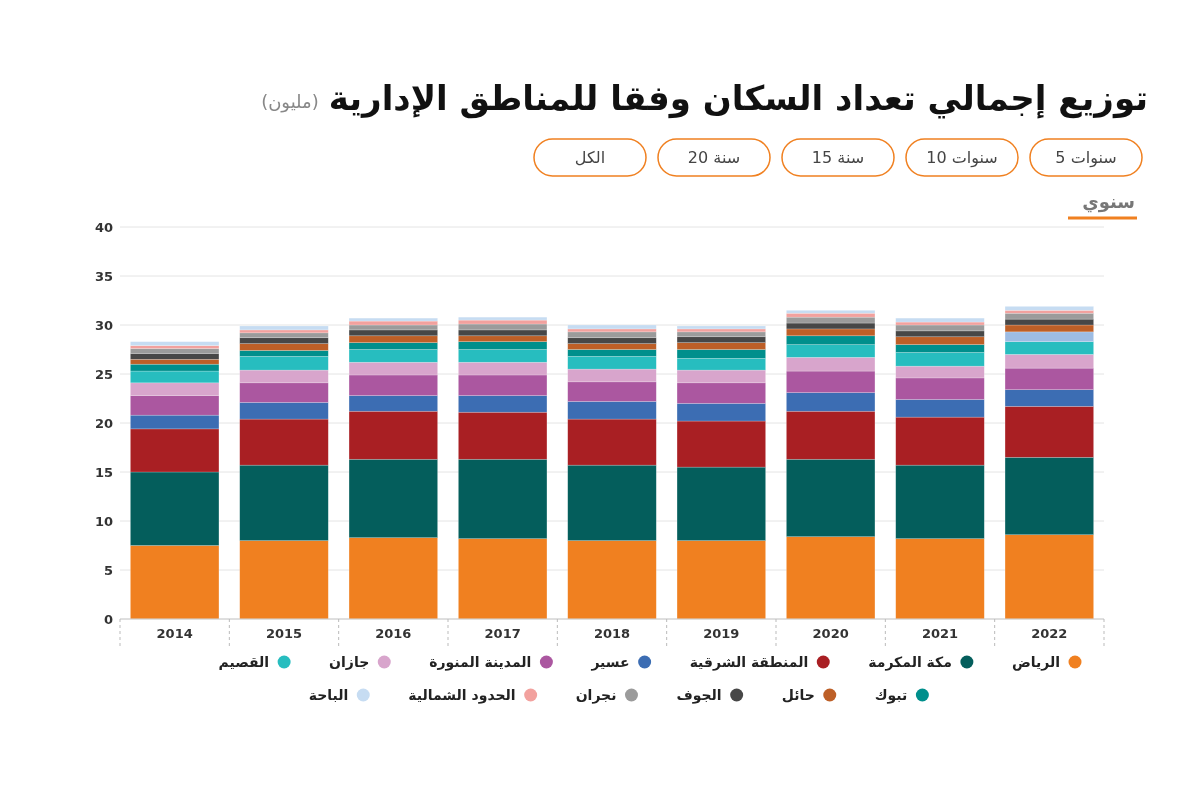 The height and width of the screenshot is (794, 1200). What do you see at coordinates (284, 633) in the screenshot?
I see `x-tick-label: 2015` at bounding box center [284, 633].